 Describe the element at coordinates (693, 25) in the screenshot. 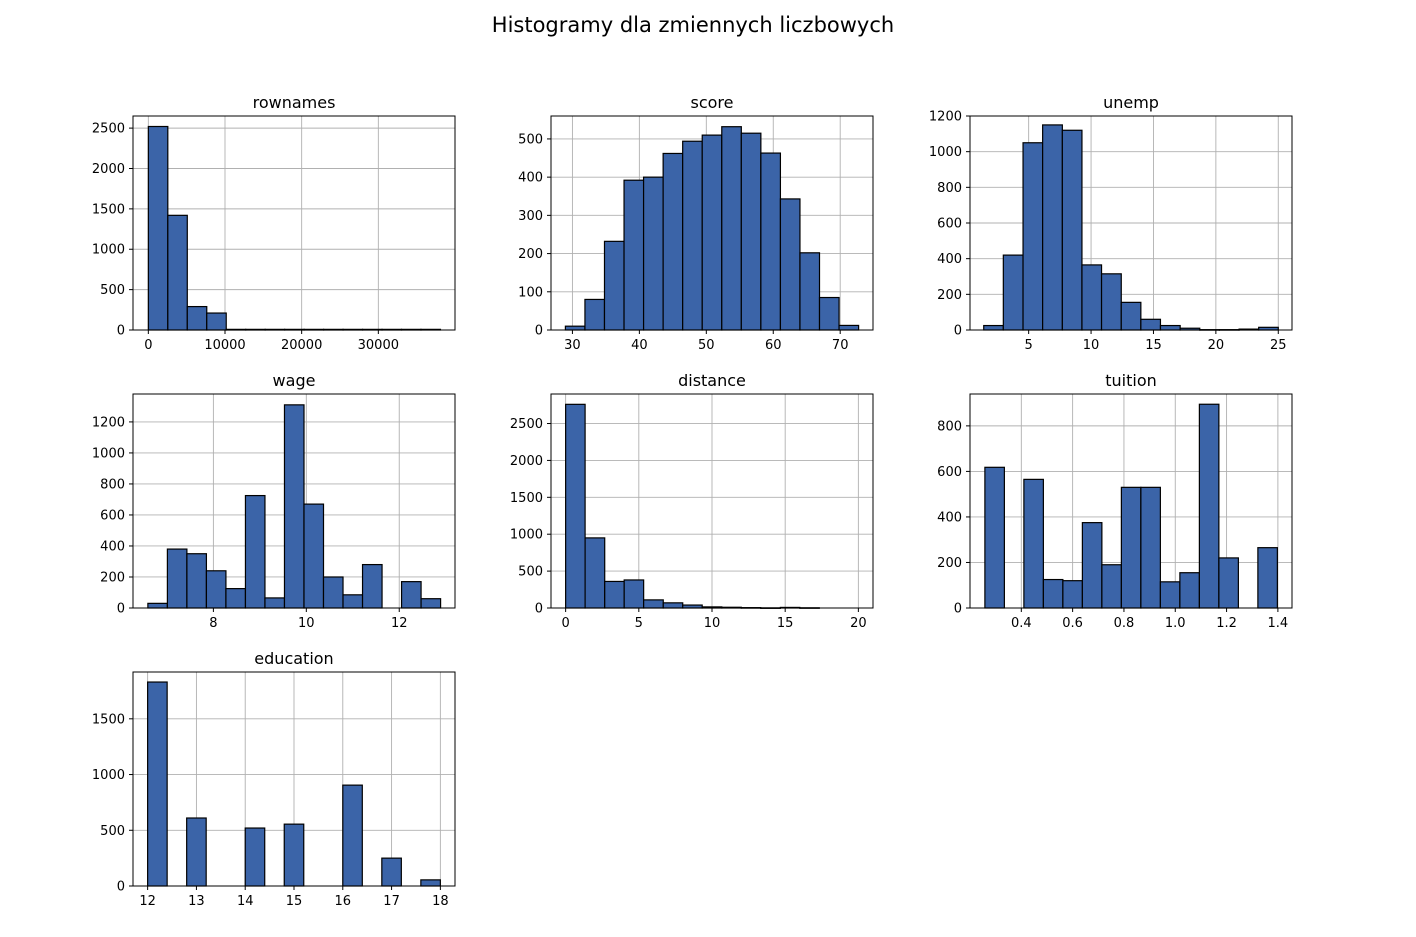

I see `figure-title: Histogramy dla zmiennych liczbowych` at that location.